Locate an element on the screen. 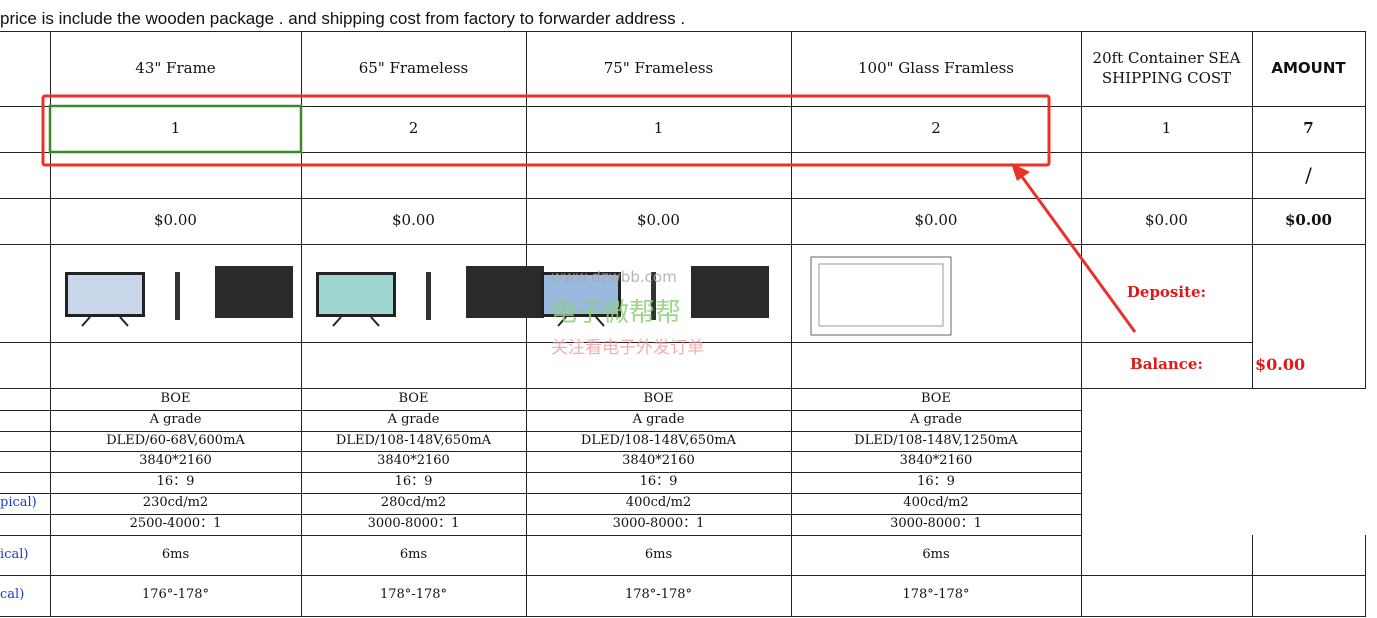  row-label: ical) is located at coordinates (14, 554).